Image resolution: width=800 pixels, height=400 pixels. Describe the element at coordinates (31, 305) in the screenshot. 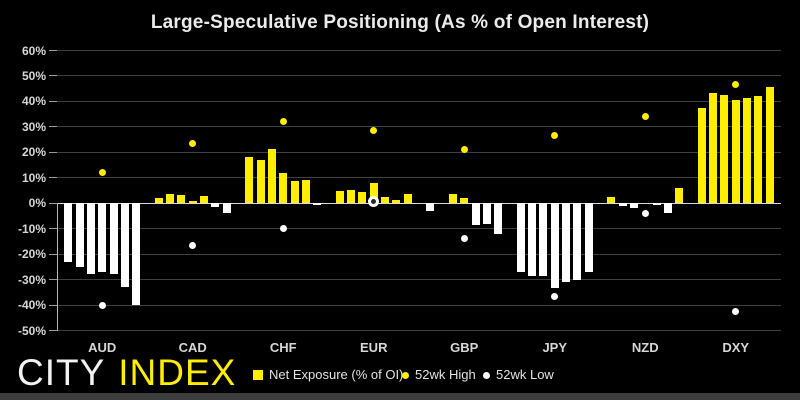

I see `y-tick-label: -40%` at that location.